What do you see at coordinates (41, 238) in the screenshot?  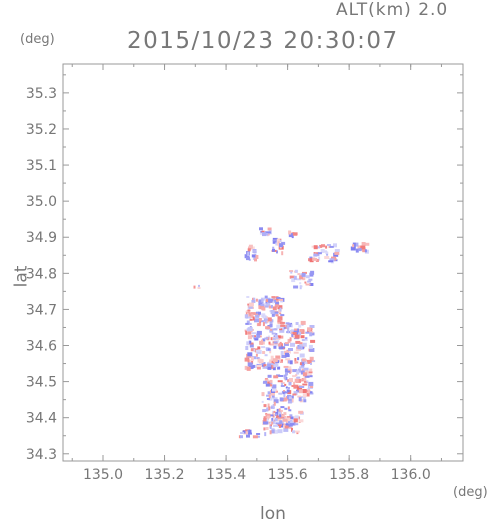 I see `y-tick-label: 34.9` at bounding box center [41, 238].